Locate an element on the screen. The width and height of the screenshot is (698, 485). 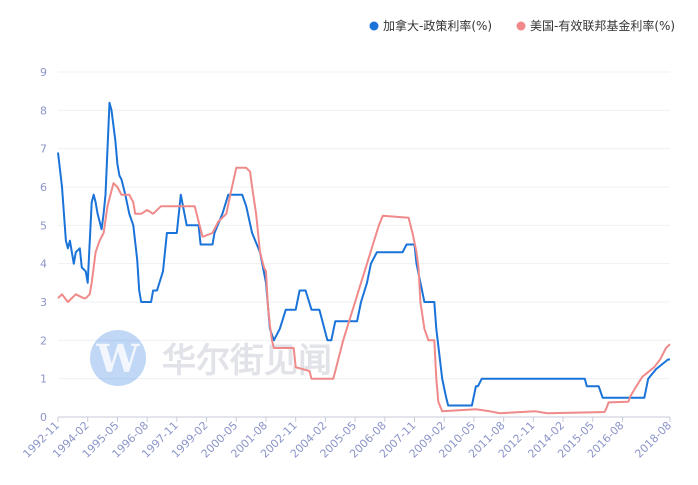
y-tick-label: 4 is located at coordinates (43, 264).